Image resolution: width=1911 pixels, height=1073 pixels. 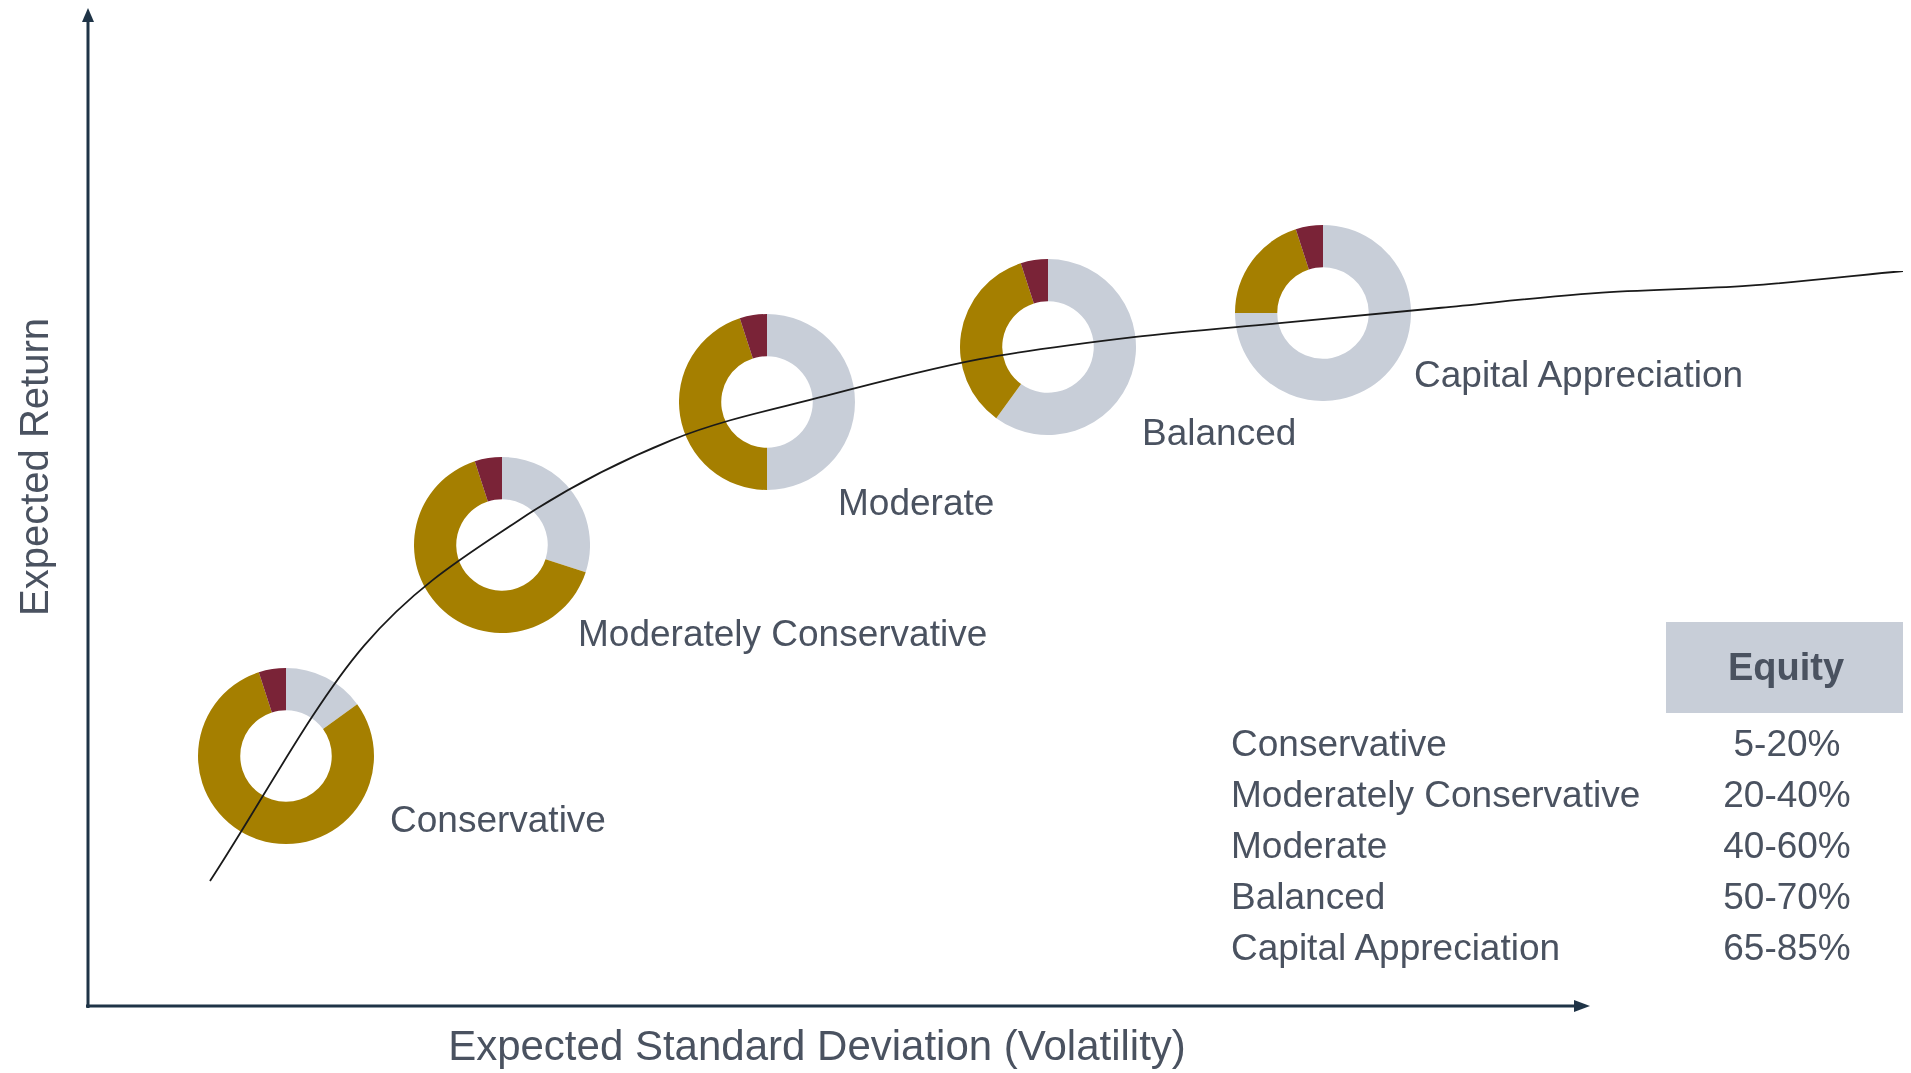 I want to click on annotation: Moderate, so click(x=916, y=503).